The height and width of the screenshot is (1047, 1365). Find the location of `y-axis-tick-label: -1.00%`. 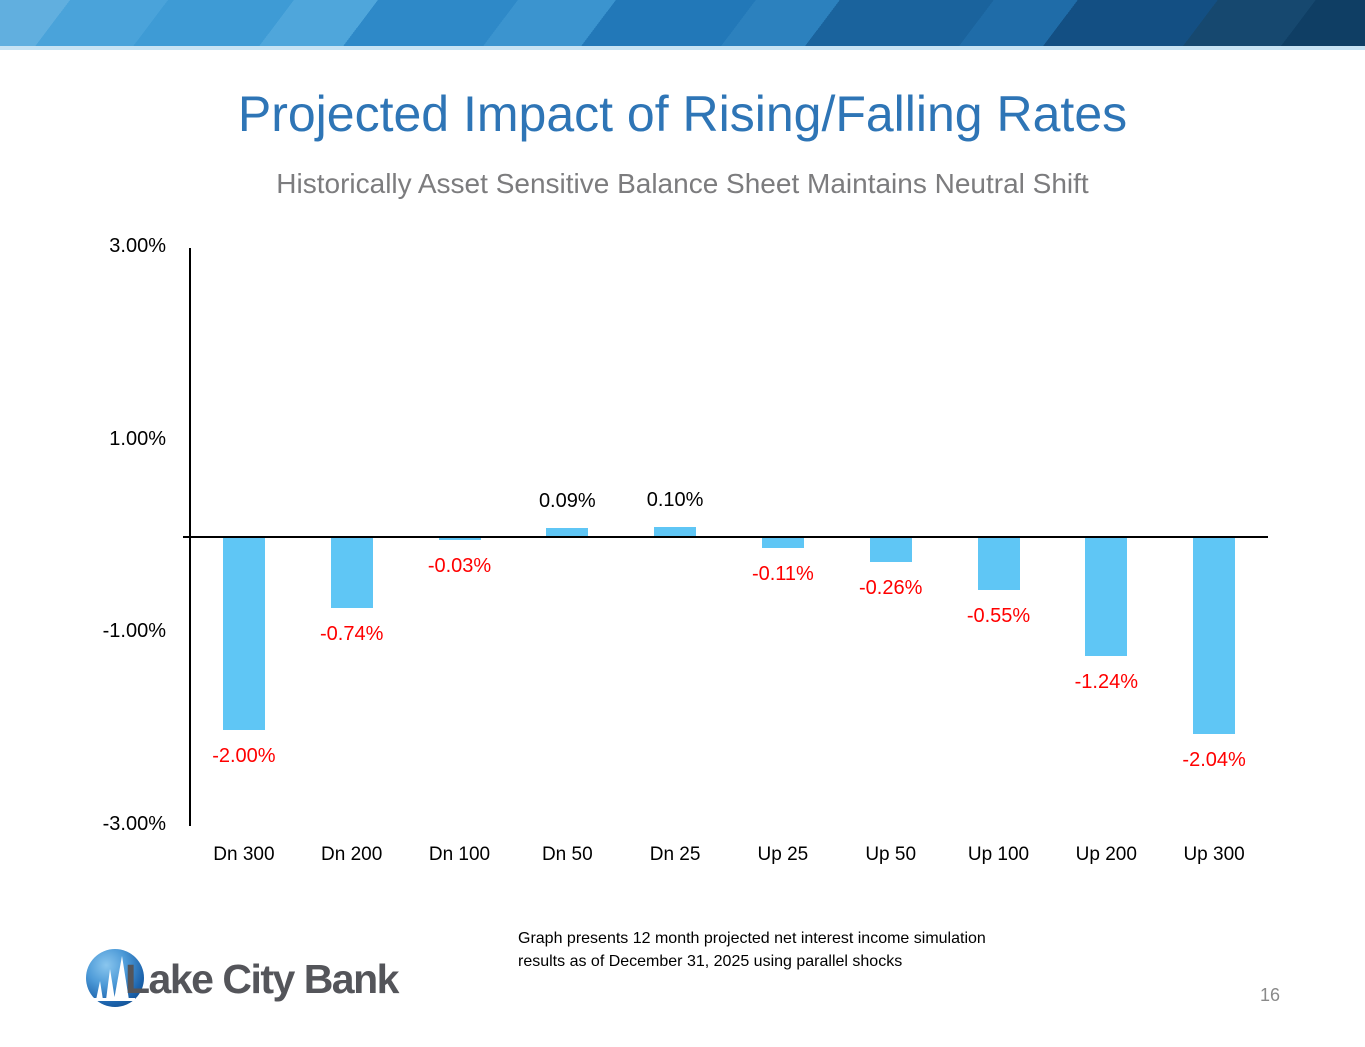

y-axis-tick-label: -1.00% is located at coordinates (134, 631).